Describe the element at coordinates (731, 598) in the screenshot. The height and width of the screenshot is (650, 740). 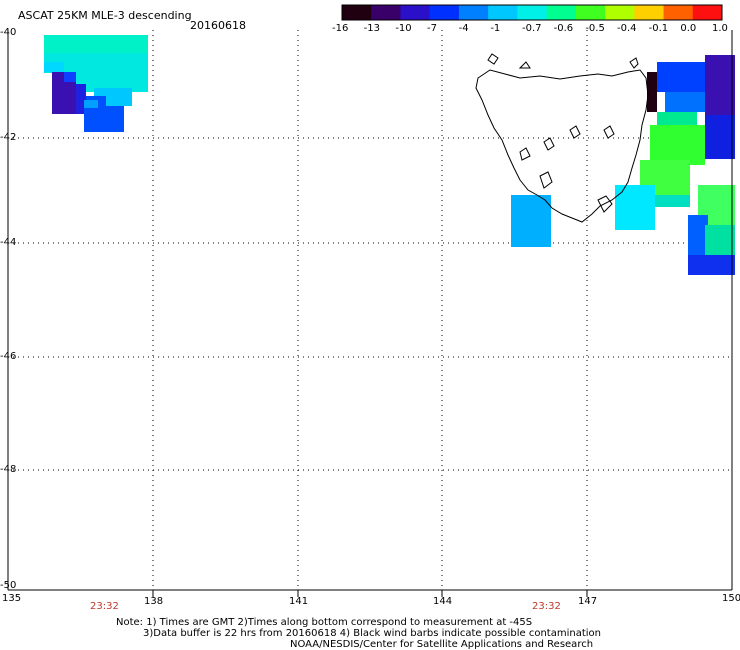
I see `lon-label: 150` at that location.